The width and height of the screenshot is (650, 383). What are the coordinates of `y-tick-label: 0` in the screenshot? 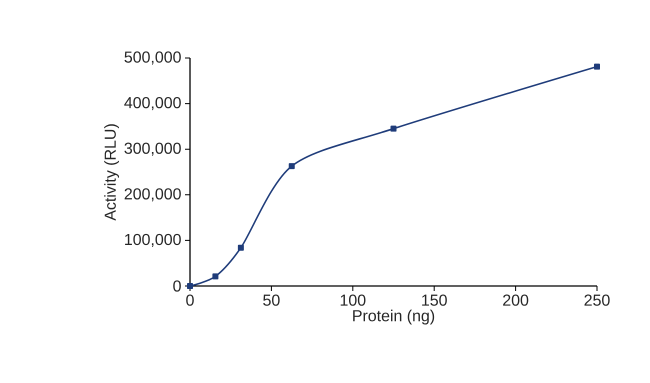 It's located at (177, 286).